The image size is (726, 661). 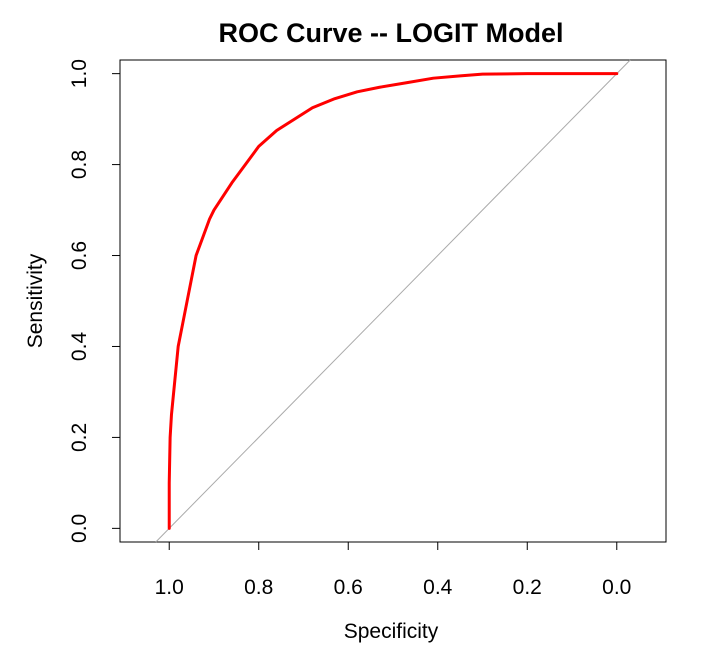 I want to click on x-tick-label: 0.6, so click(x=348, y=587).